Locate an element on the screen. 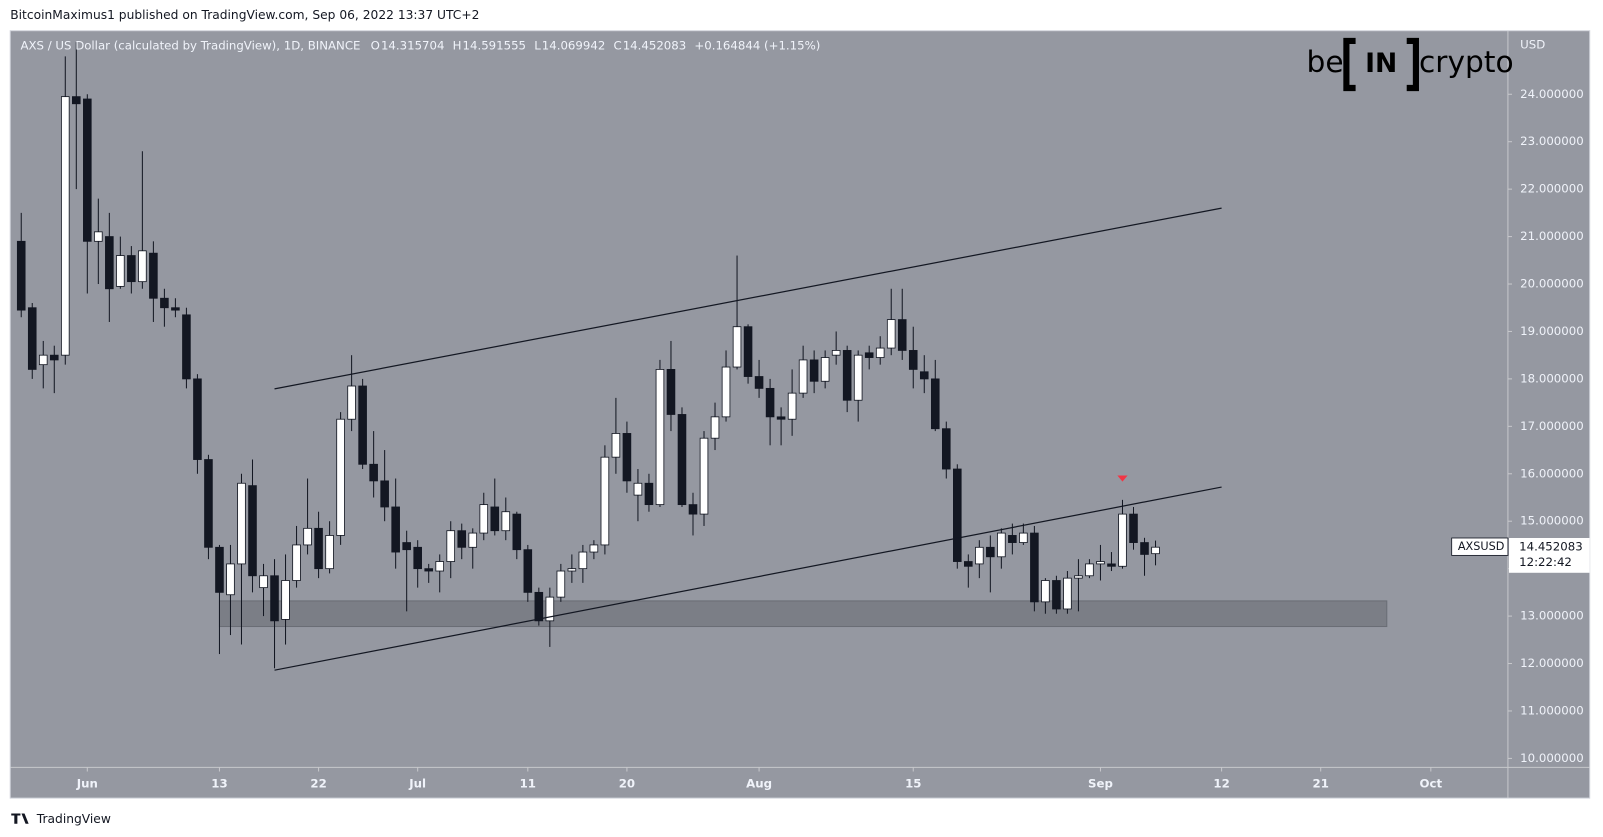 Image resolution: width=1603 pixels, height=837 pixels. x-tick-label: Sep is located at coordinates (1100, 783).